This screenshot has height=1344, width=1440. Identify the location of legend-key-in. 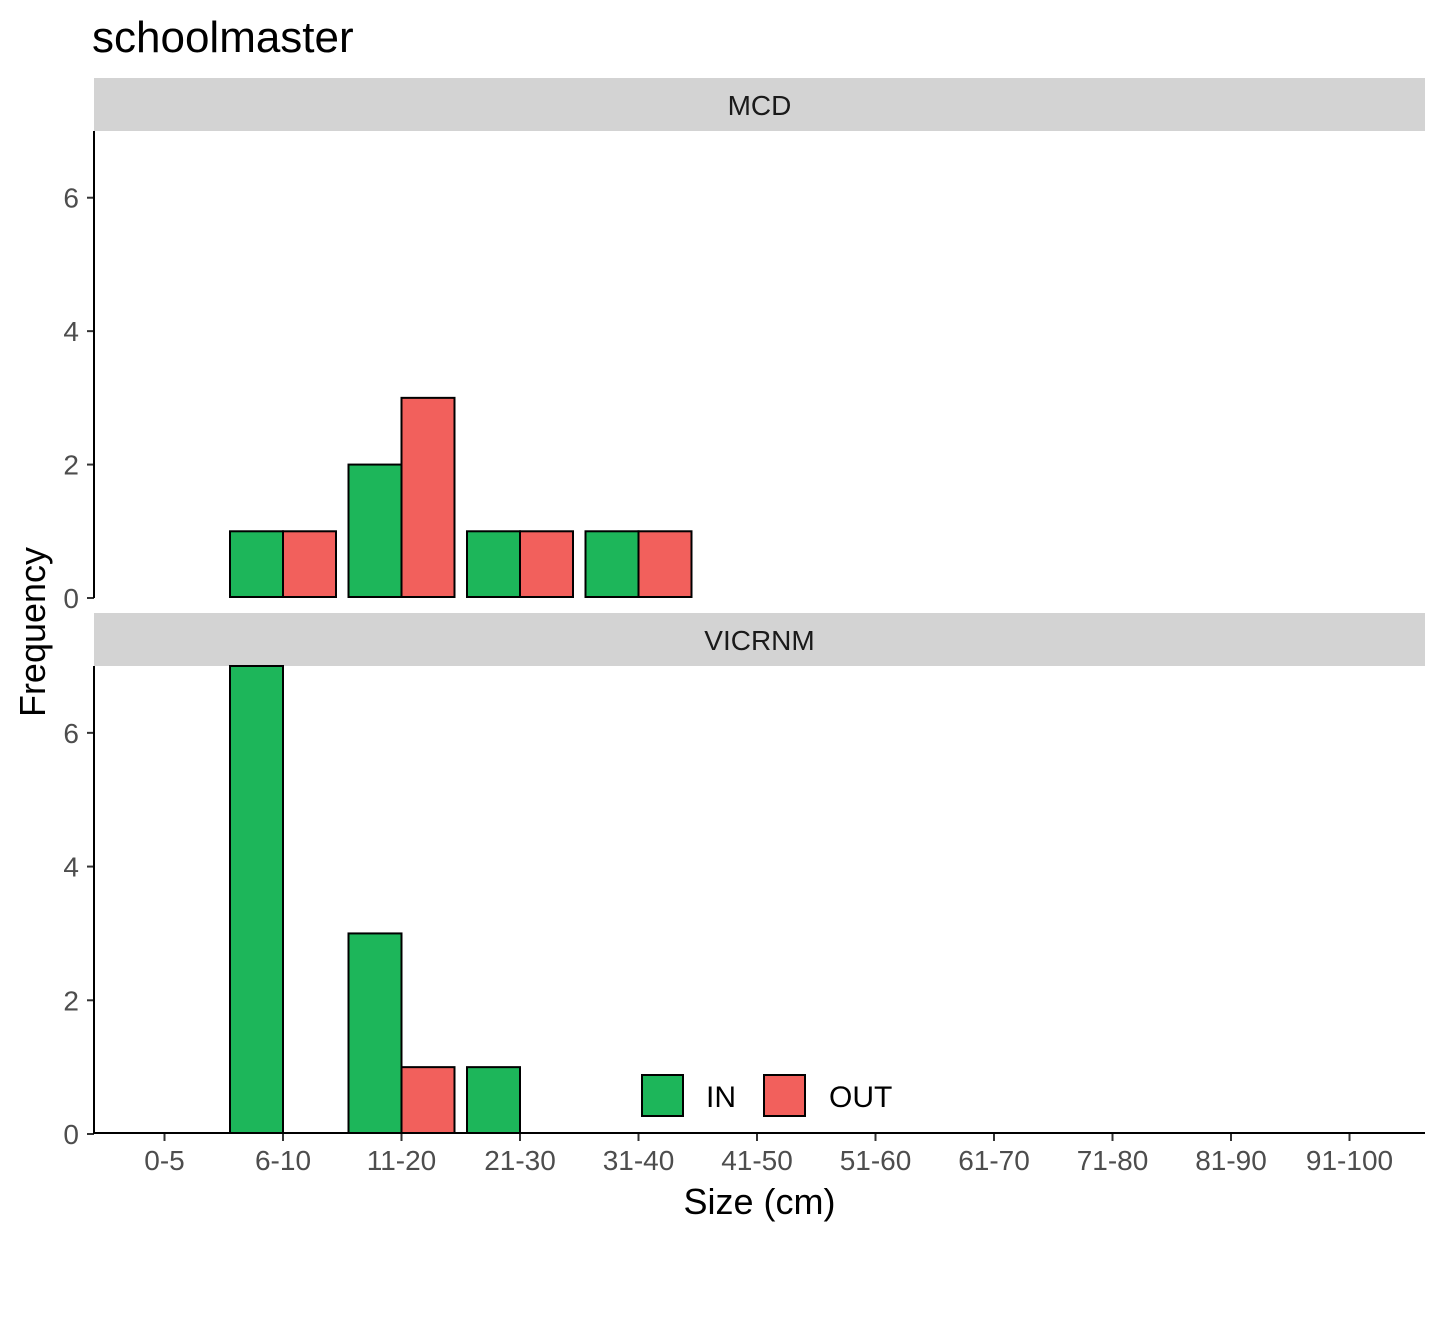
(662, 1095).